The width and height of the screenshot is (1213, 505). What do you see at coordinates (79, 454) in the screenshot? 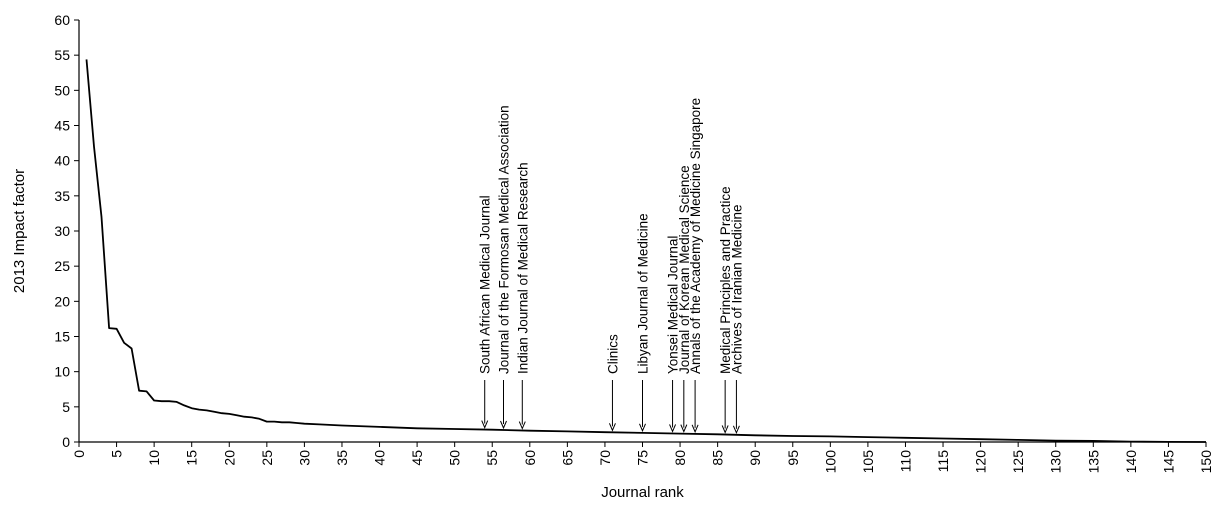
I see `x-tick-label: 0` at bounding box center [79, 454].